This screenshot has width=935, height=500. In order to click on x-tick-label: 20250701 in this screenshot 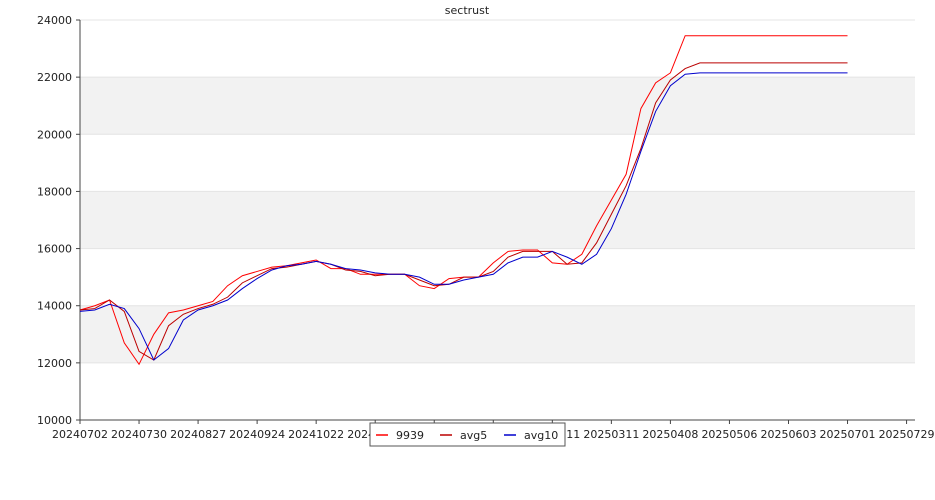, I will do `click(848, 434)`.